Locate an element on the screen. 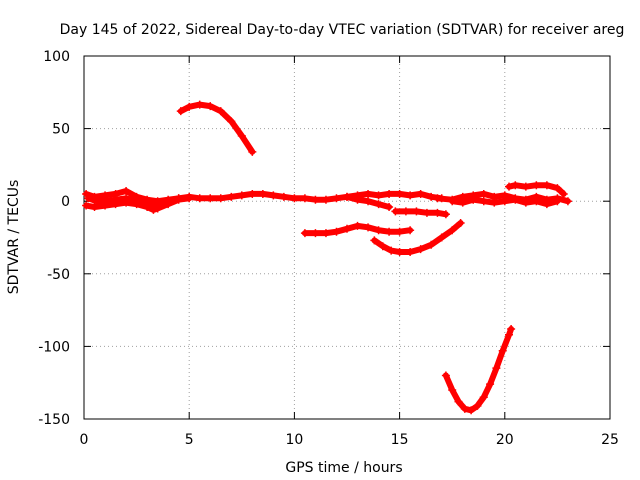  y-tick-label: -100 is located at coordinates (54, 347).